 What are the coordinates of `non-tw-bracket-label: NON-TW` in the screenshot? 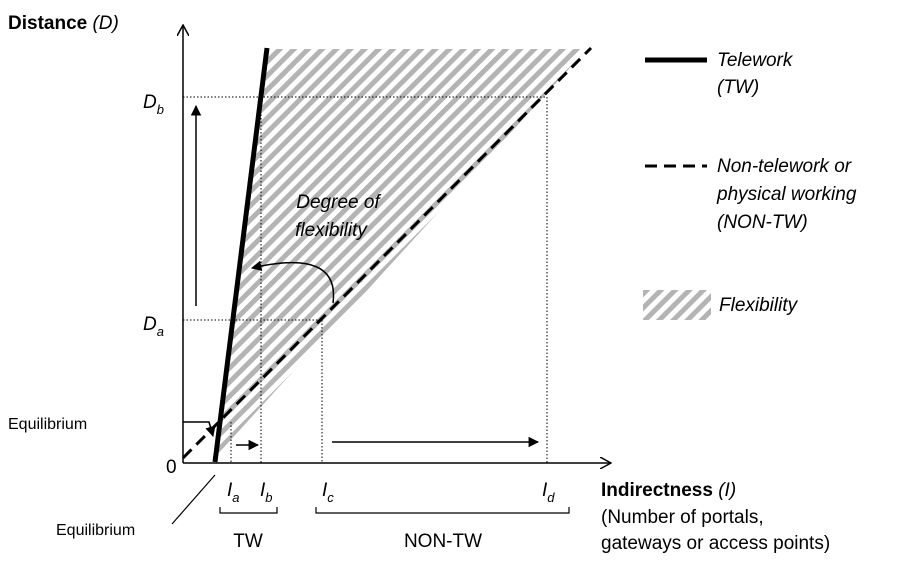 It's located at (443, 541).